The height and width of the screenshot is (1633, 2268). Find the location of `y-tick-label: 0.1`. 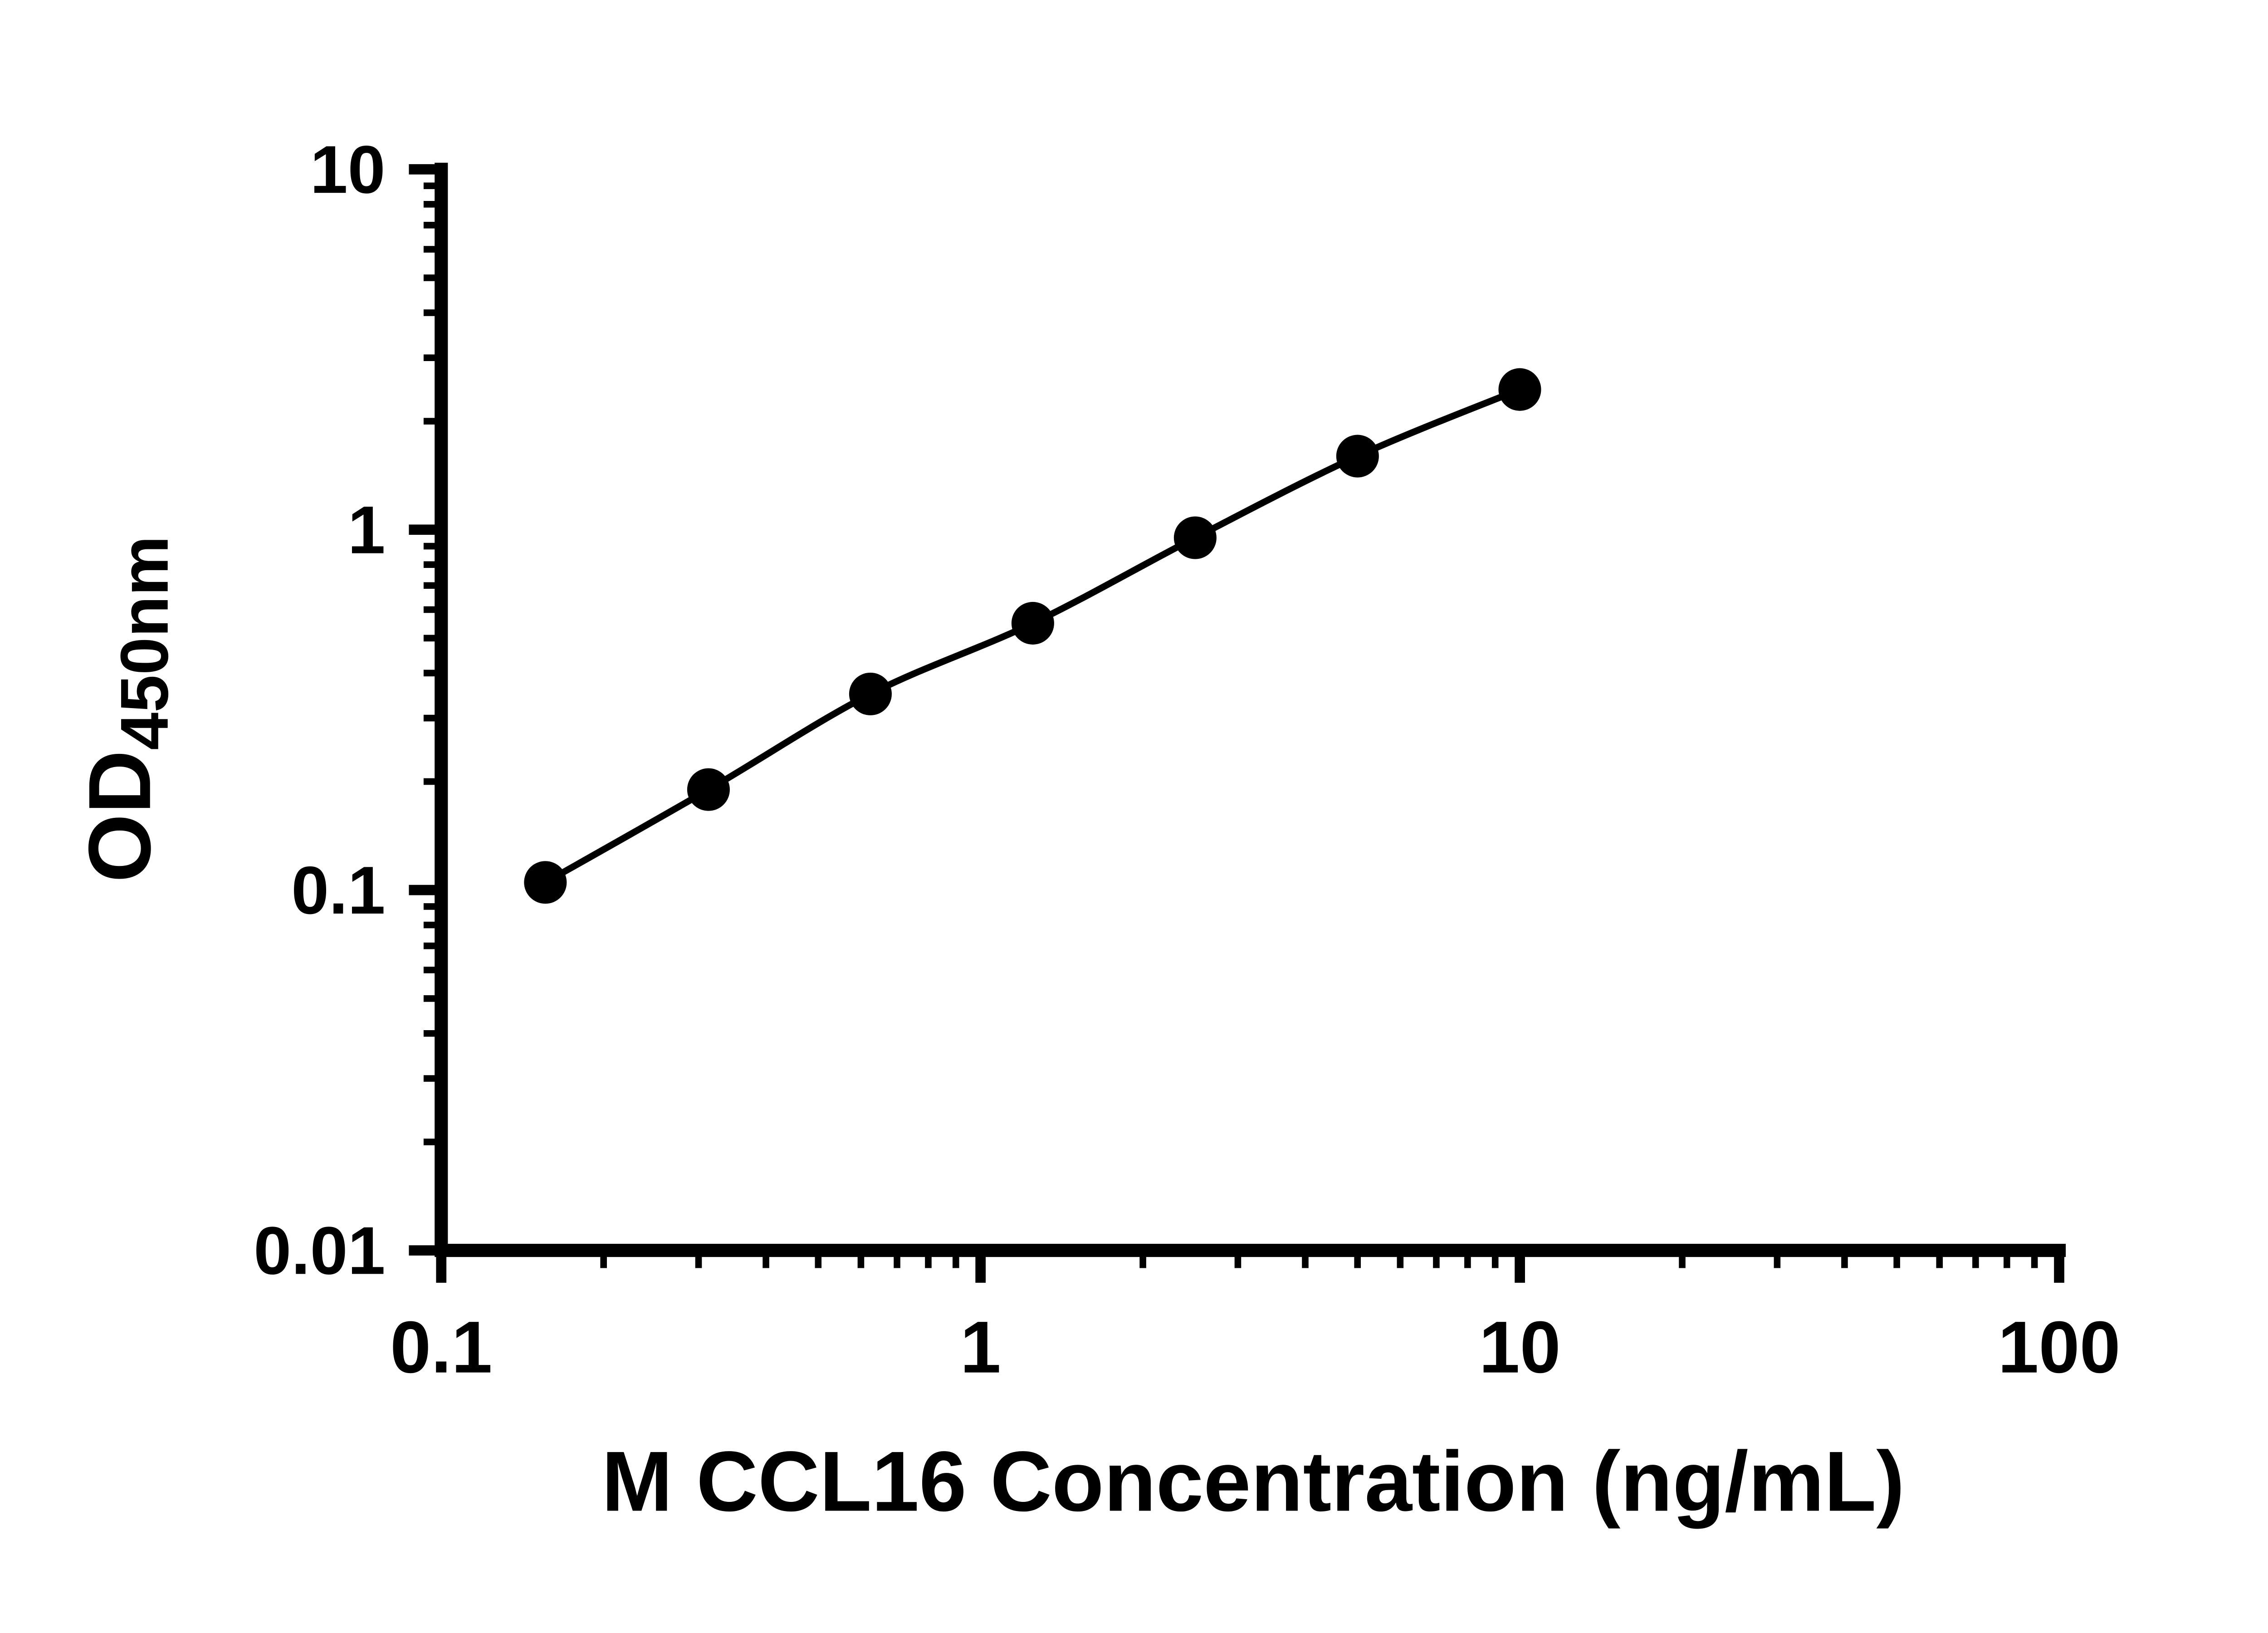

y-tick-label: 0.1 is located at coordinates (338, 890).